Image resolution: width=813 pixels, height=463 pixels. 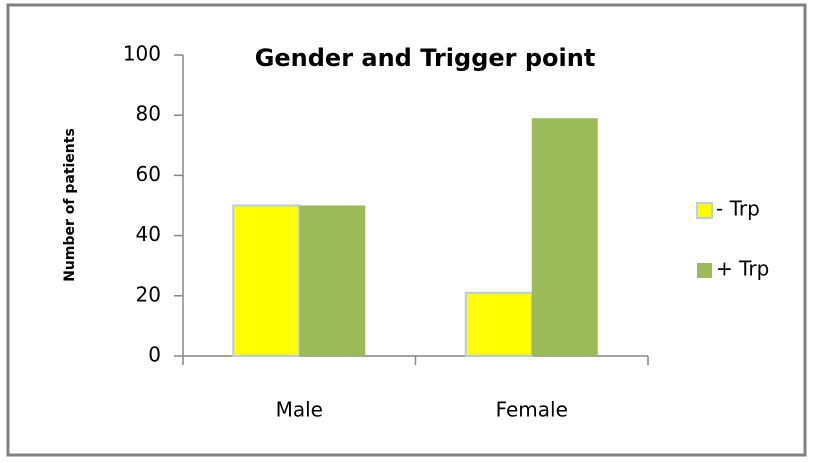 What do you see at coordinates (154, 355) in the screenshot?
I see `y-tick-label: 0` at bounding box center [154, 355].